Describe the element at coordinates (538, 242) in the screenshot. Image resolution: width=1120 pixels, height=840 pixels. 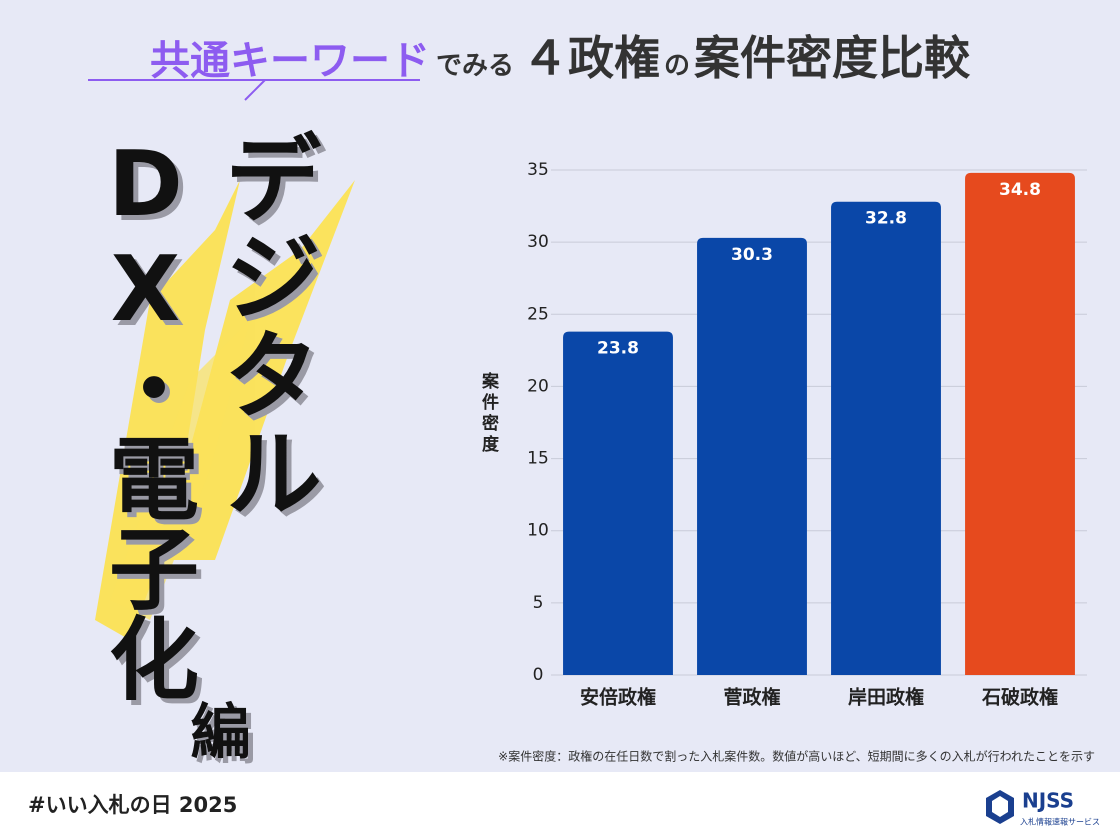
I see `y-tick-label: 30` at that location.